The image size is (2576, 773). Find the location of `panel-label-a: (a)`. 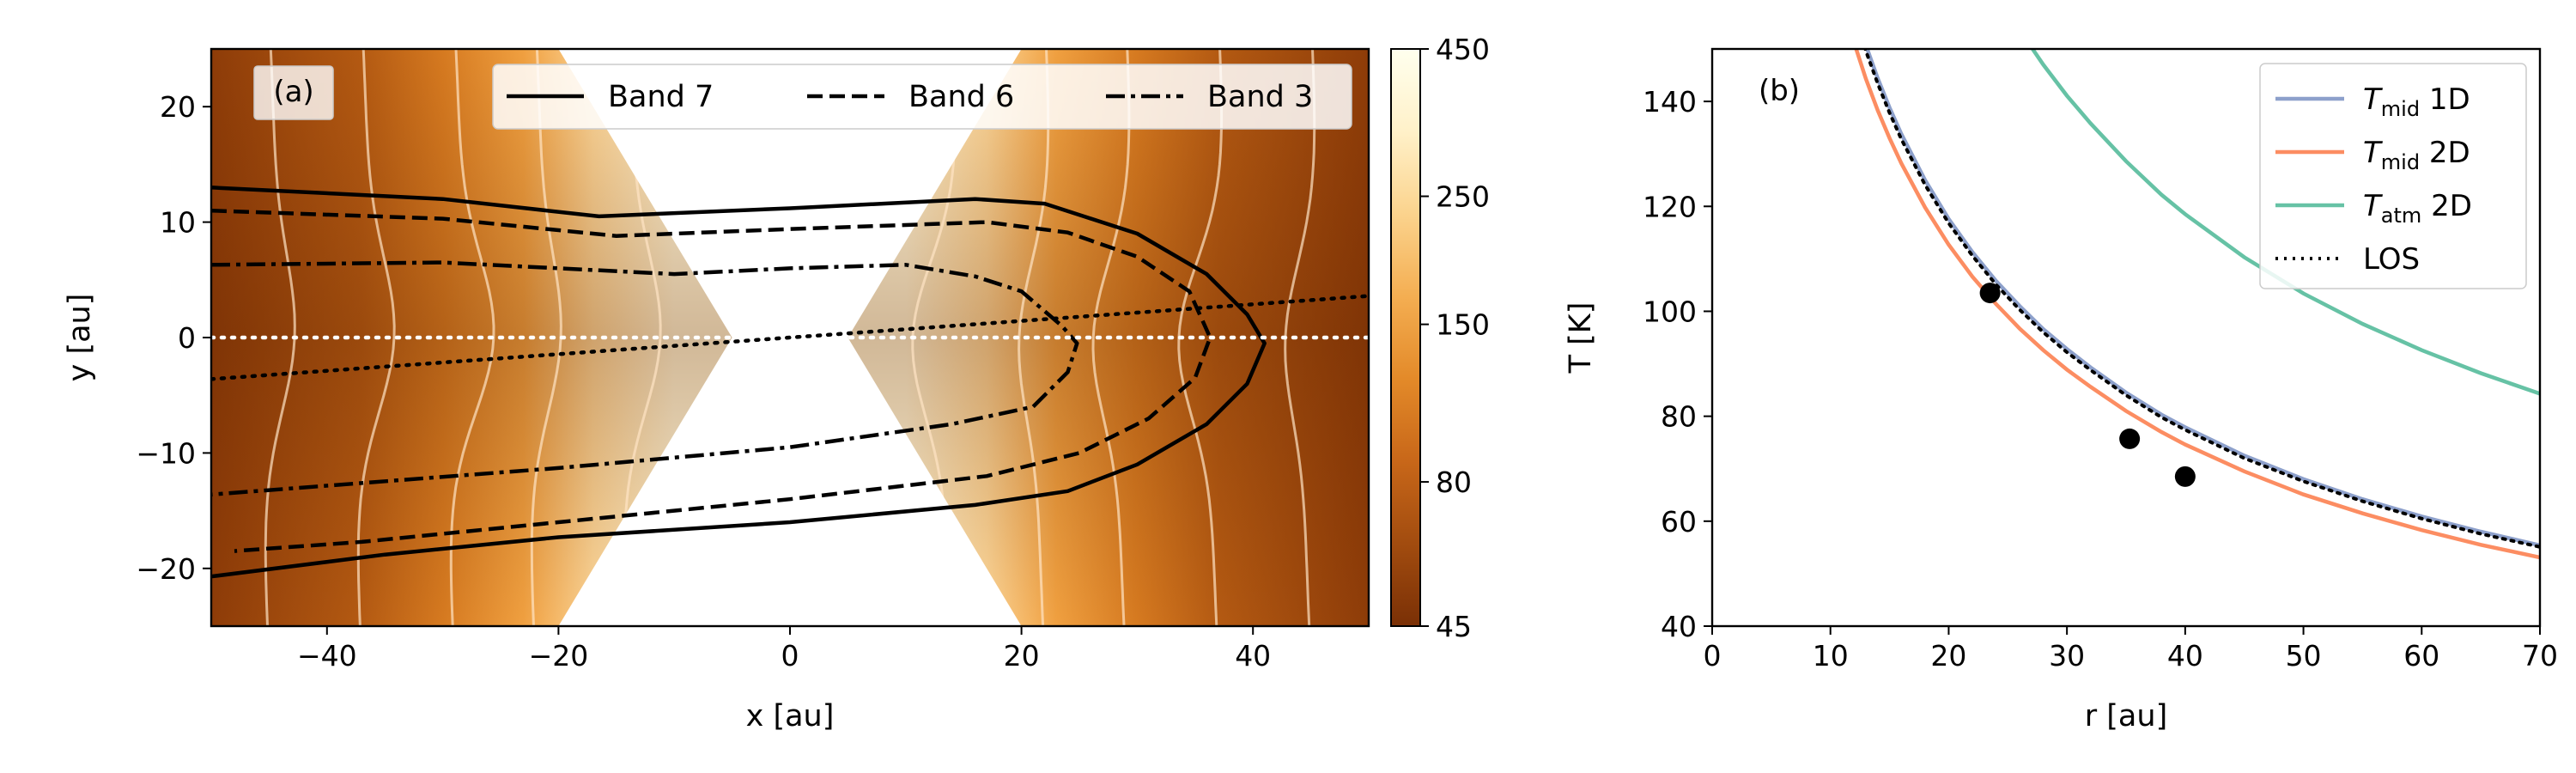

panel-label-a: (a) is located at coordinates (293, 92).